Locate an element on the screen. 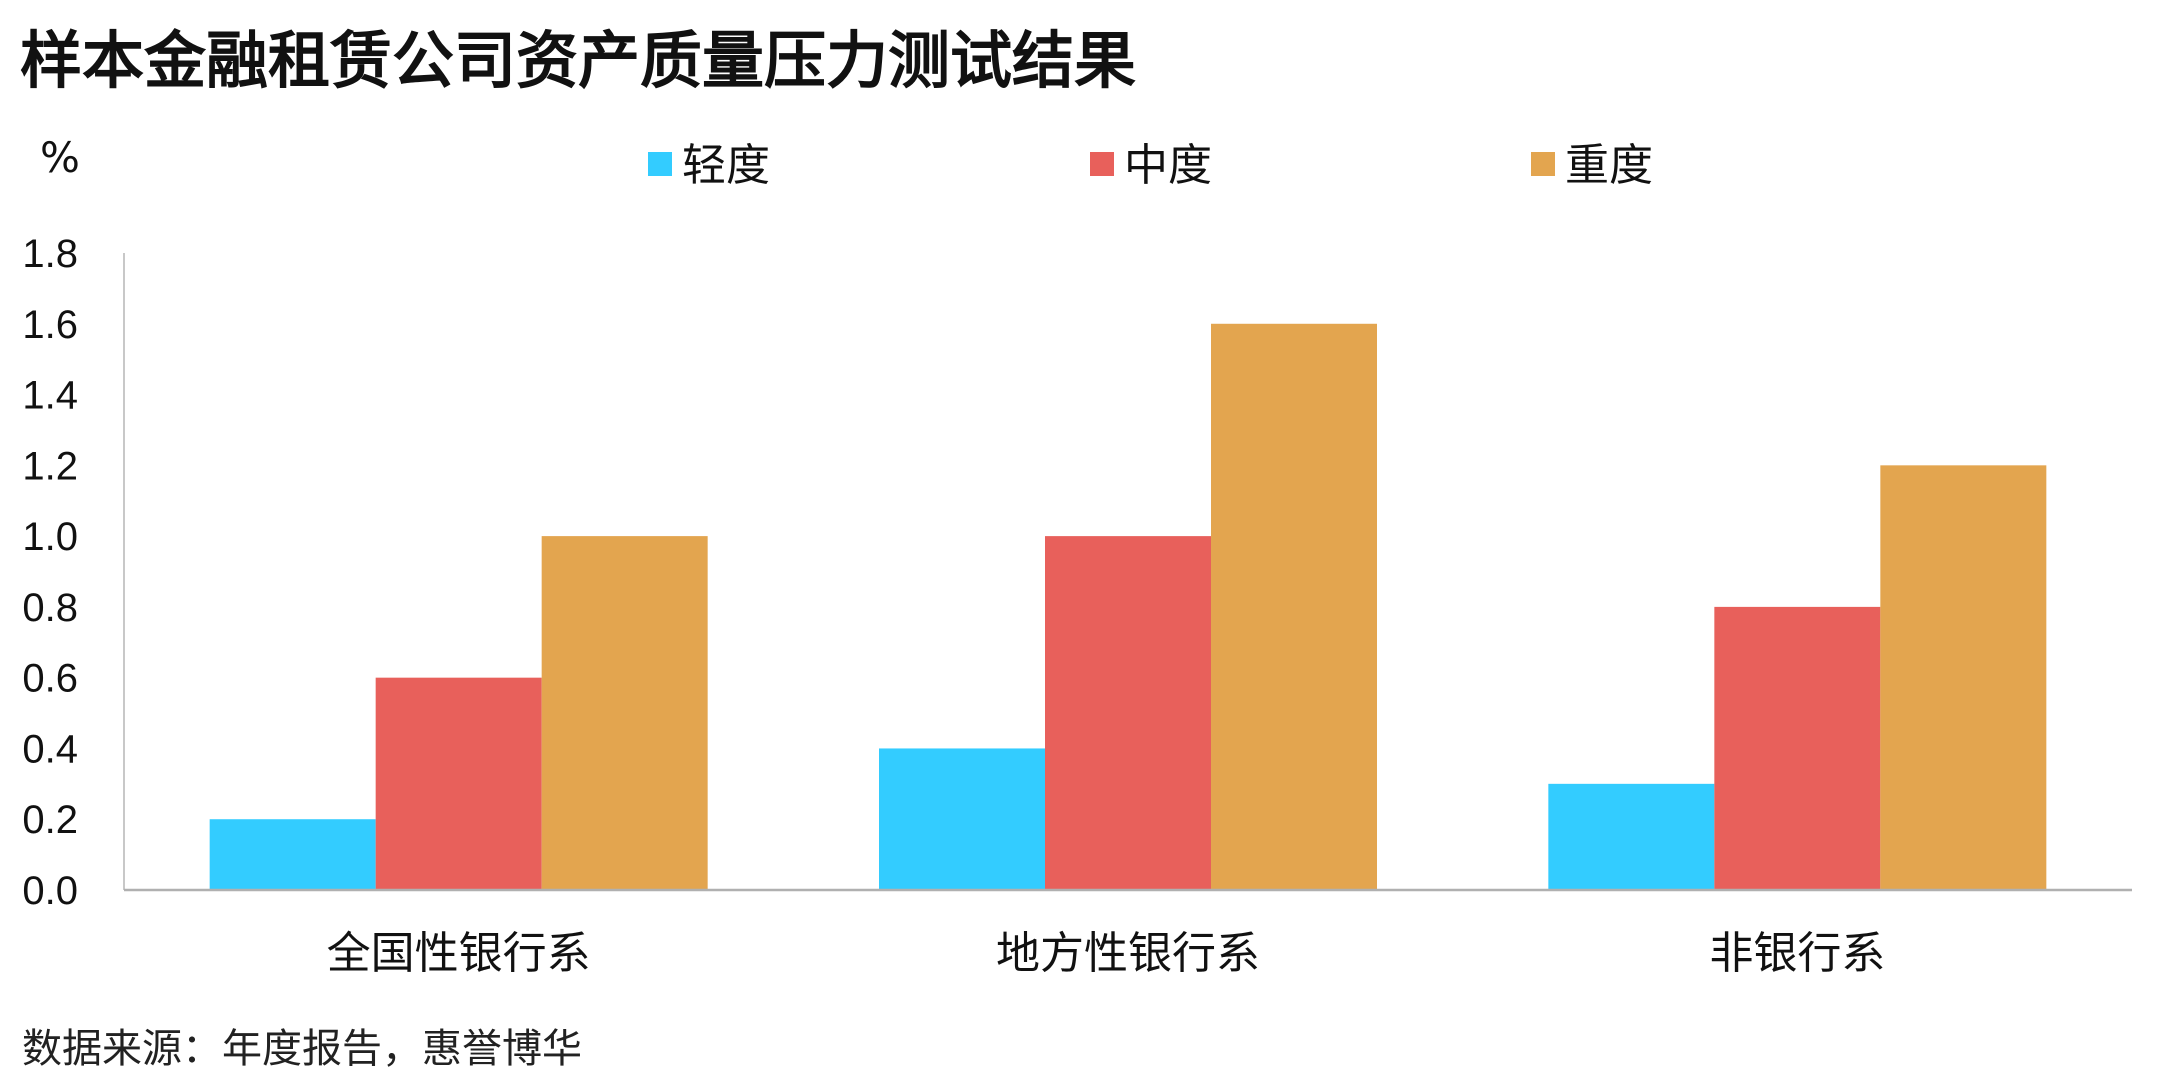 The height and width of the screenshot is (1085, 2173). y-unit-label: % is located at coordinates (60, 157).